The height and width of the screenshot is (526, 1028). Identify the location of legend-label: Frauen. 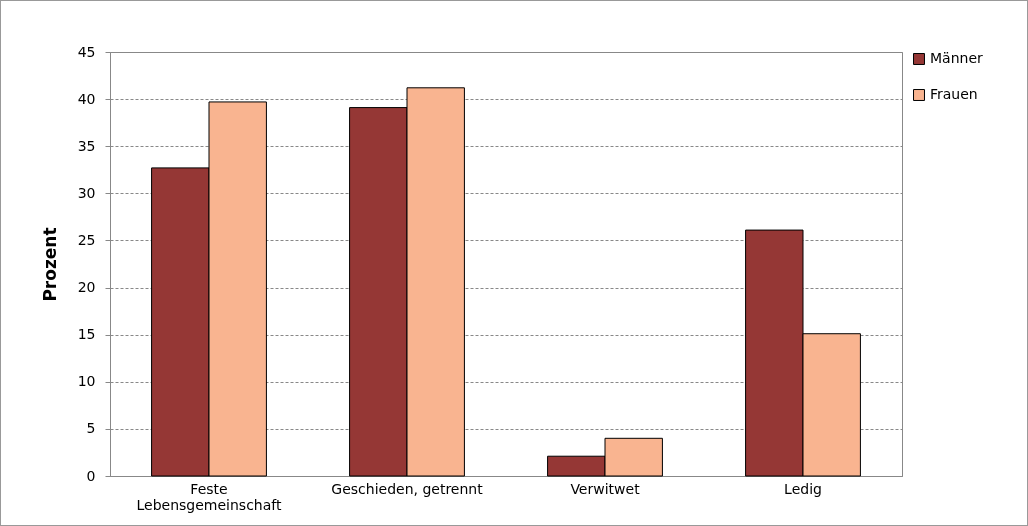
(954, 94).